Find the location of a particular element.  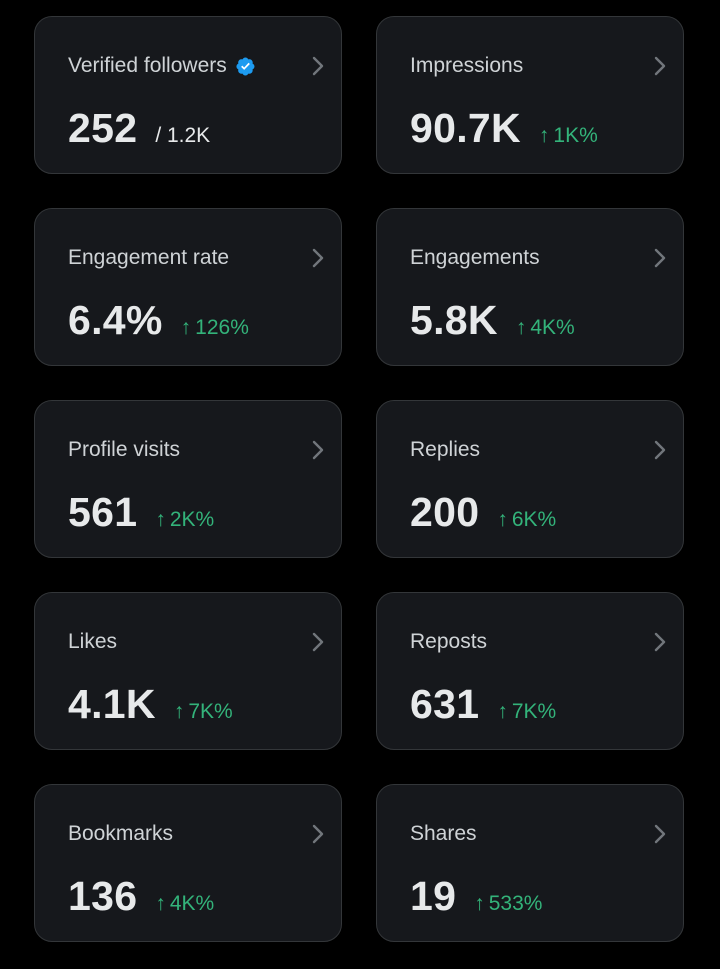

metric-label: Profile visits is located at coordinates (124, 449).